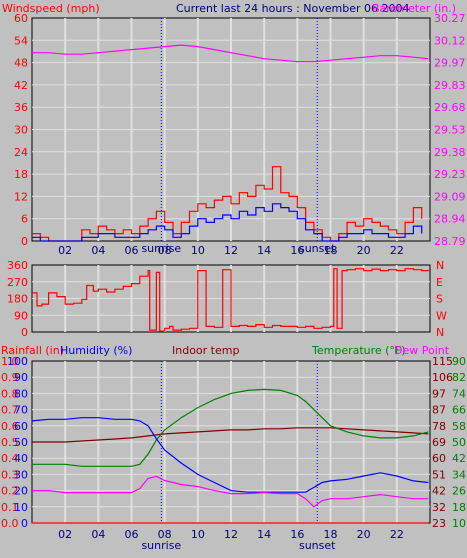  I want to click on windspeed-tick: 6, so click(24, 219).